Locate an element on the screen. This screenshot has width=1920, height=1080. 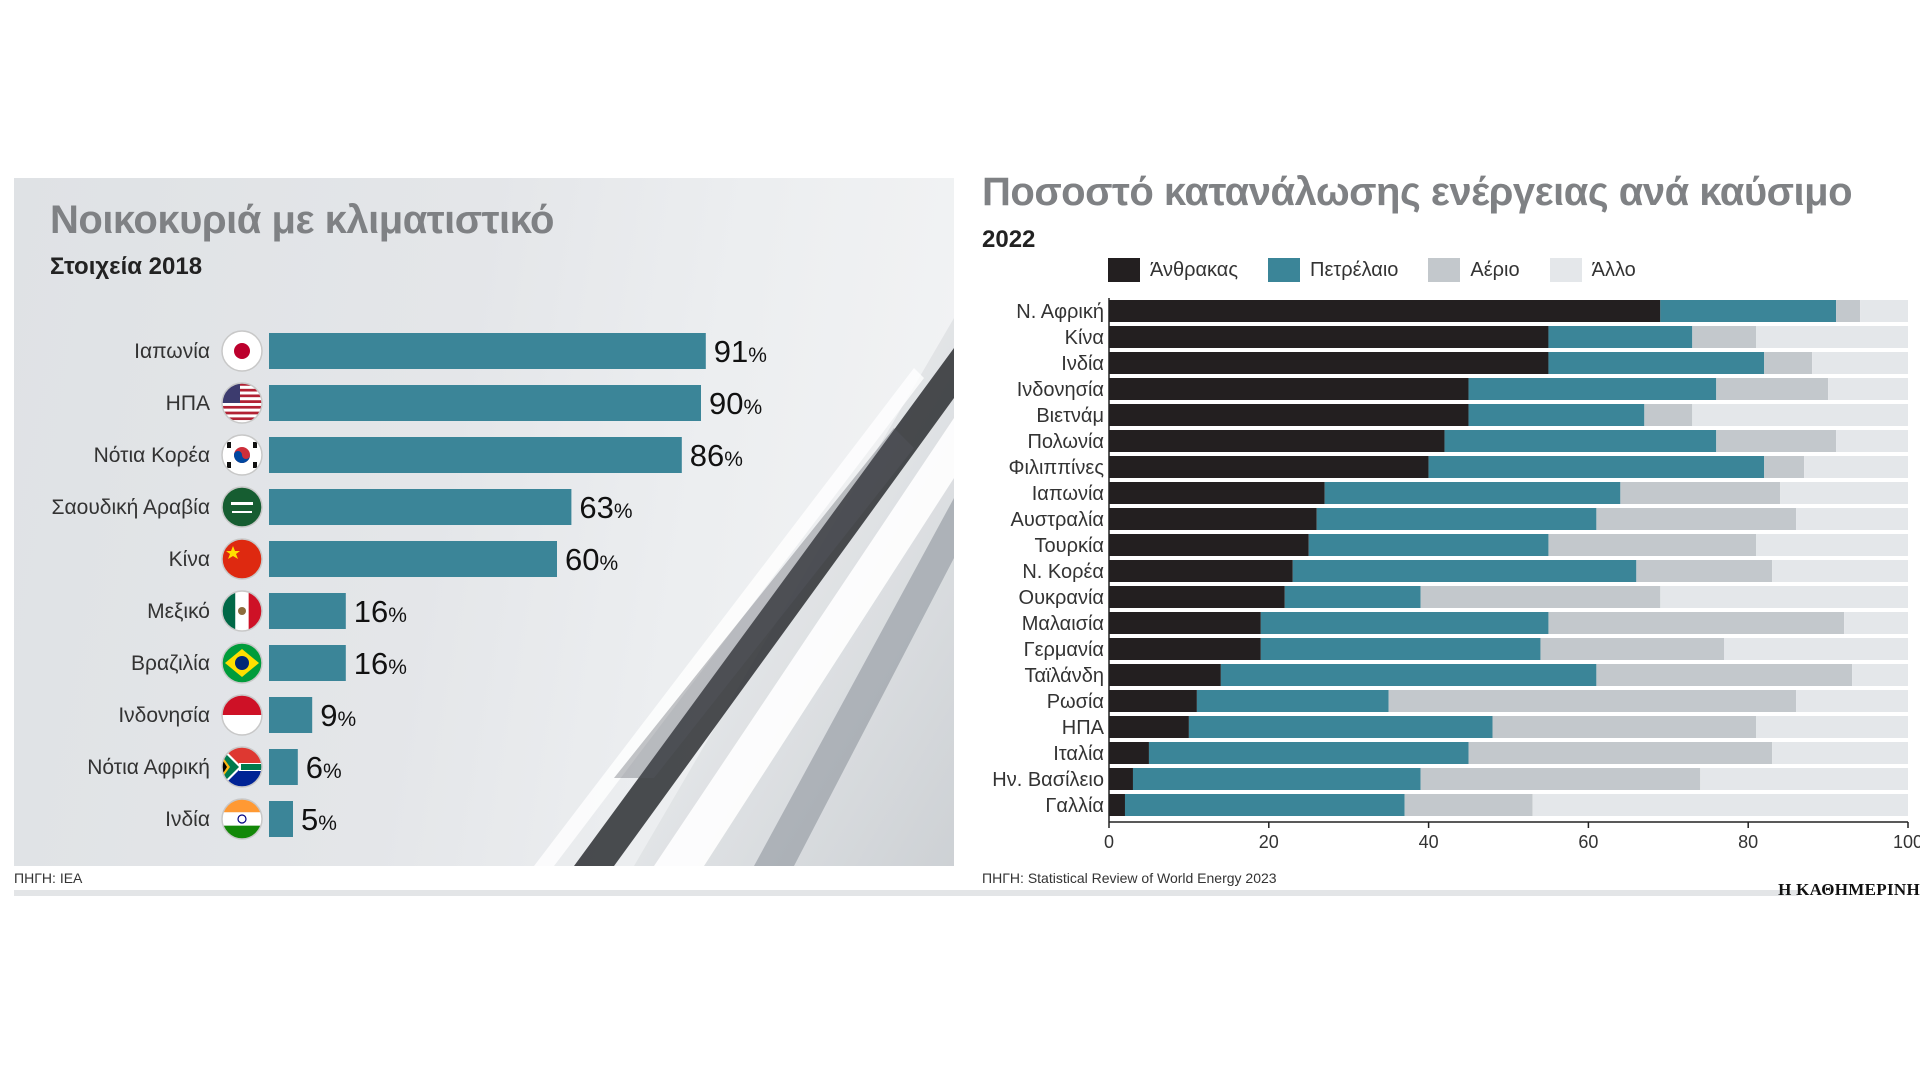
energy-row: Ινδονησία is located at coordinates (1462, 389).